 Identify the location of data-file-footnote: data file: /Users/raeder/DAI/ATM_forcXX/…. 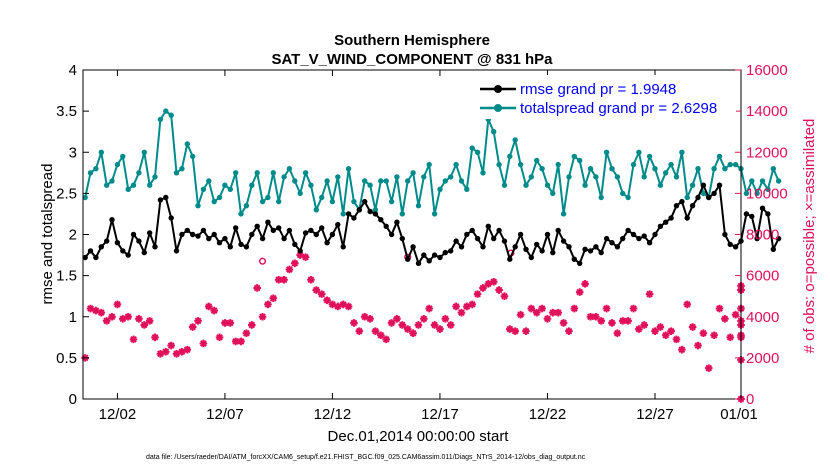
(366, 457).